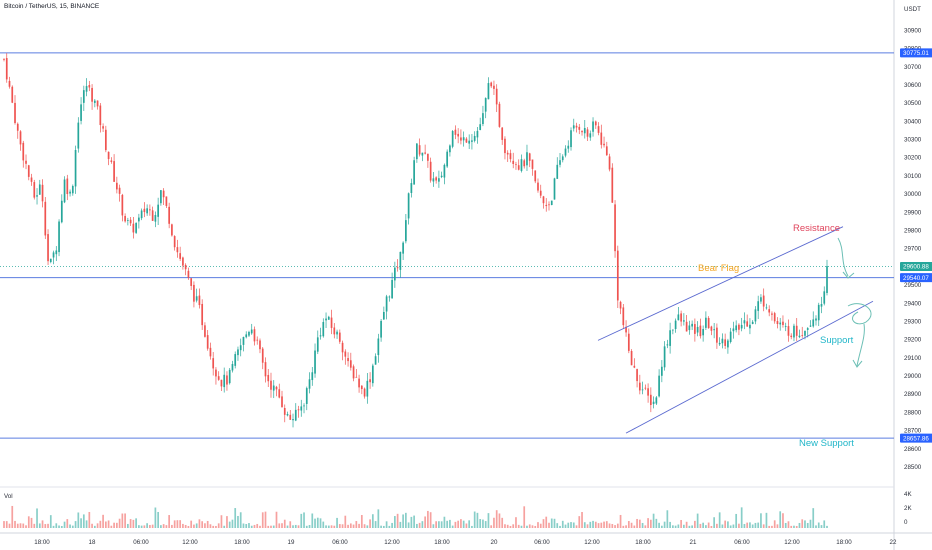  Describe the element at coordinates (913, 412) in the screenshot. I see `price-tick-label: 28800` at that location.